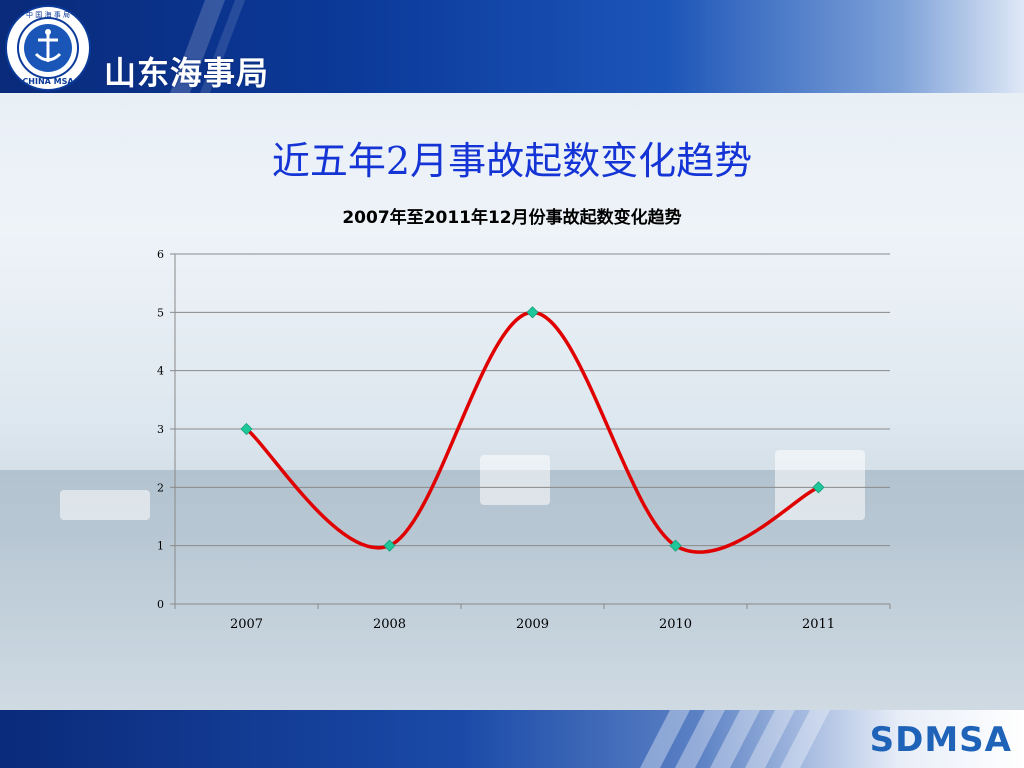 This screenshot has height=768, width=1024. What do you see at coordinates (207, 46) in the screenshot?
I see `header-stripes` at bounding box center [207, 46].